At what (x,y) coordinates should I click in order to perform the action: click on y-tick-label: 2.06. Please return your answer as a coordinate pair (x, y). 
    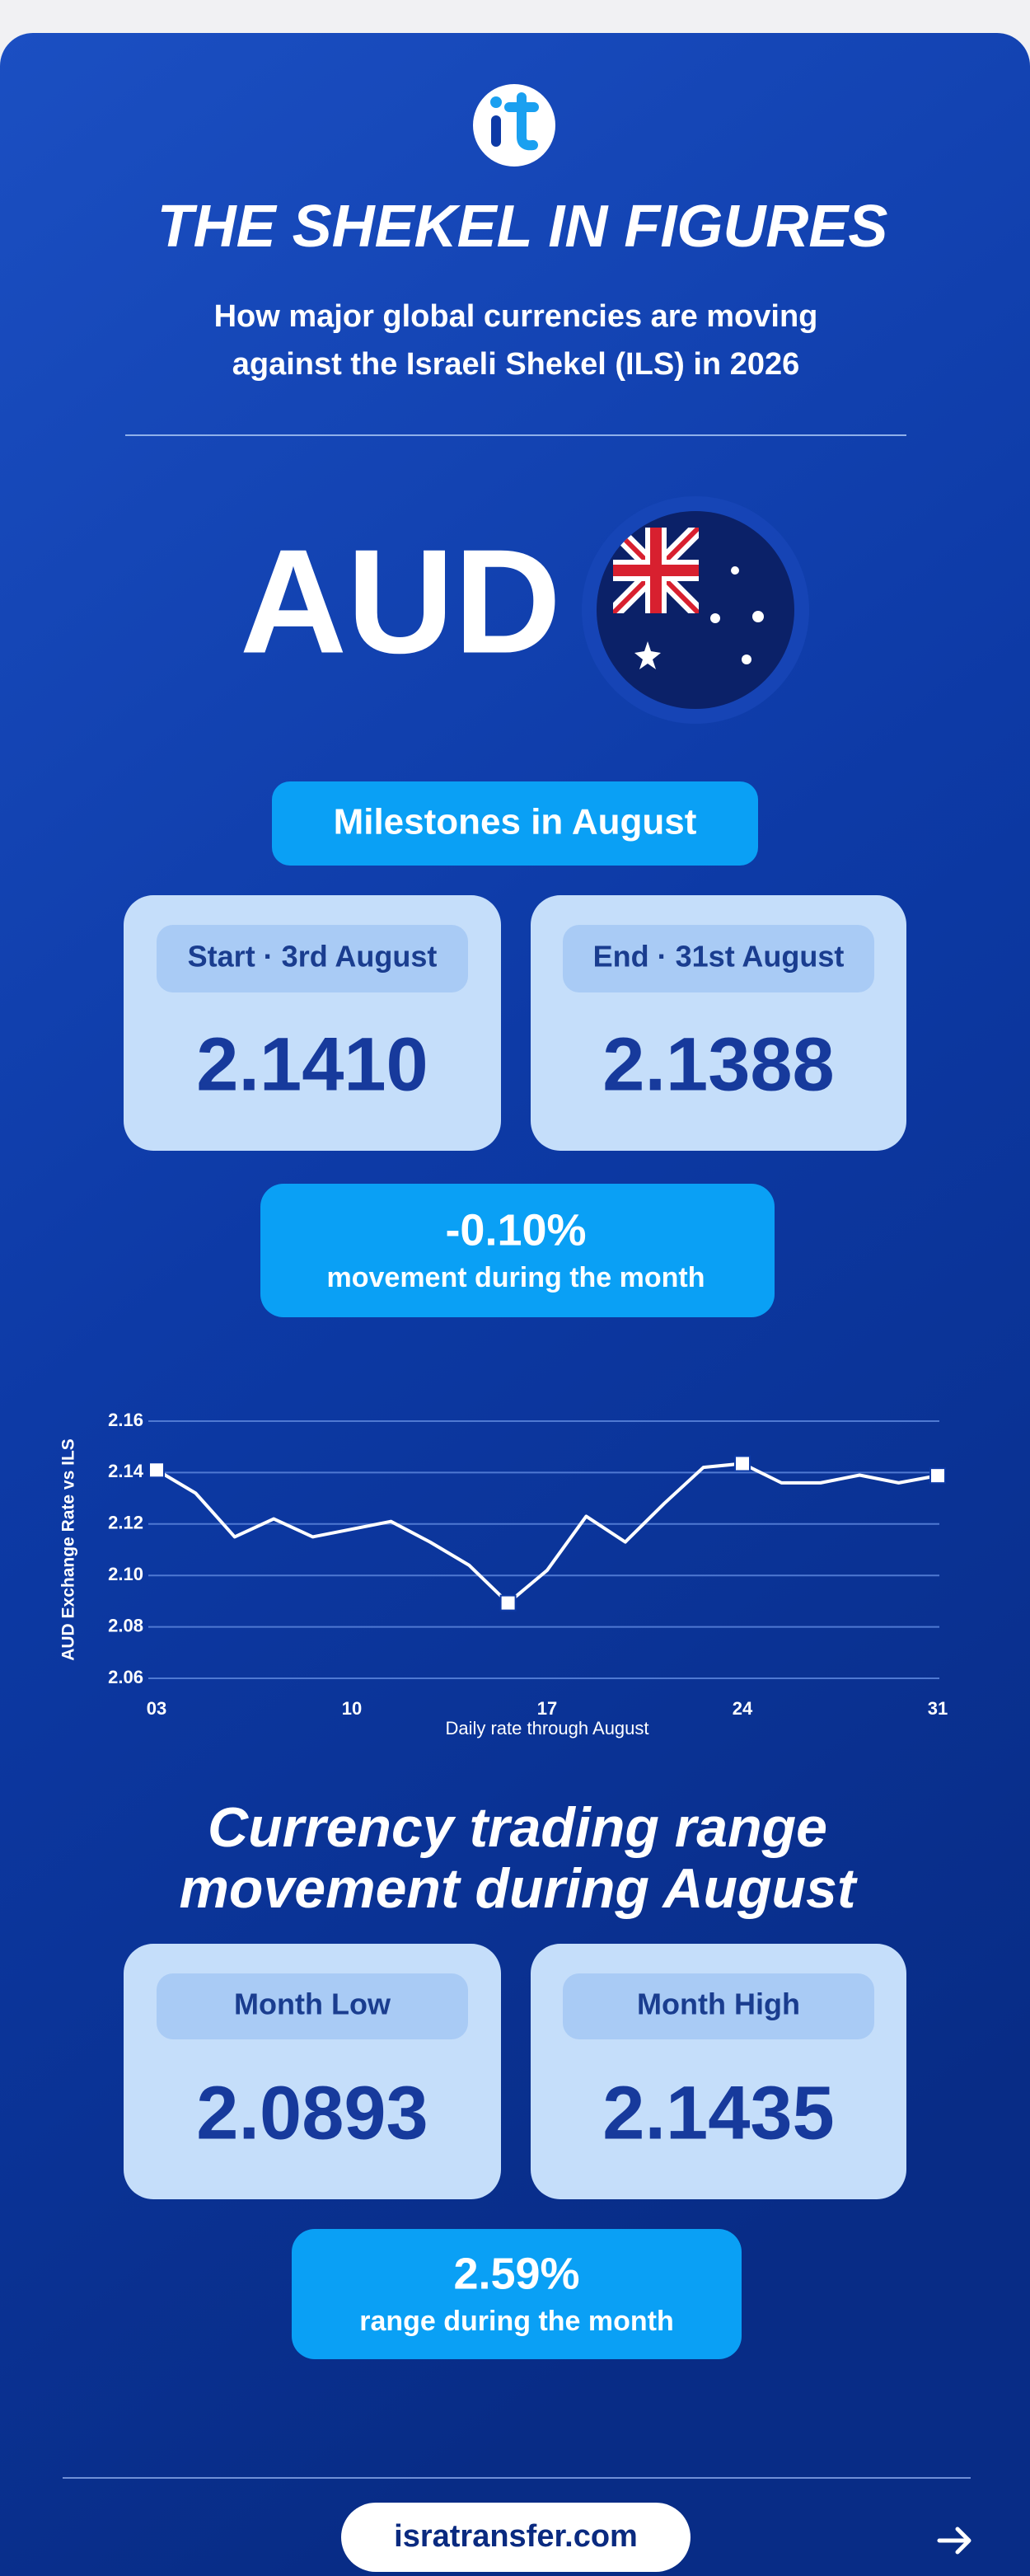
    Looking at the image, I should click on (125, 1677).